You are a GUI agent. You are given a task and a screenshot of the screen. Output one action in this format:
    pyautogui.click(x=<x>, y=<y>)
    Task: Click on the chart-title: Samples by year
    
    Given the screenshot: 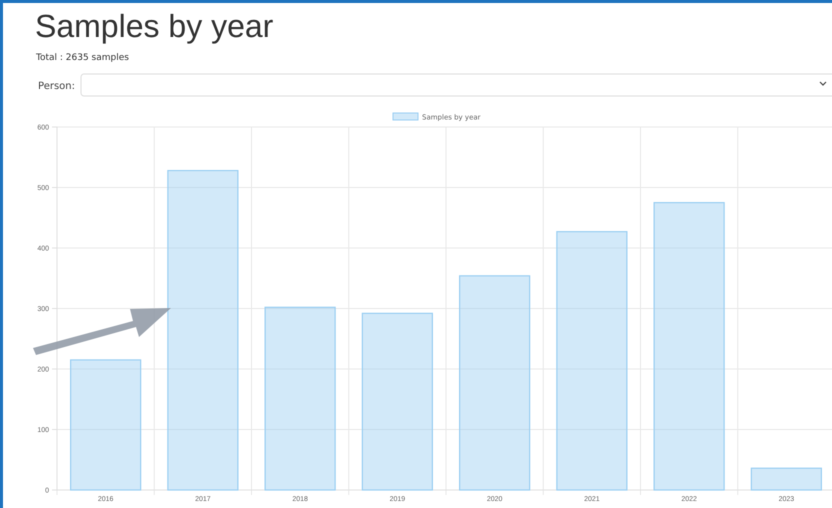 What is the action you would take?
    pyautogui.click(x=154, y=26)
    